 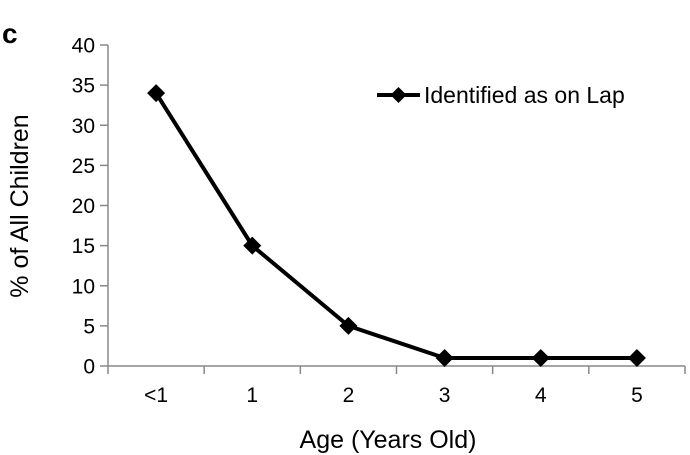 What do you see at coordinates (349, 395) in the screenshot?
I see `x-tick-label: 2` at bounding box center [349, 395].